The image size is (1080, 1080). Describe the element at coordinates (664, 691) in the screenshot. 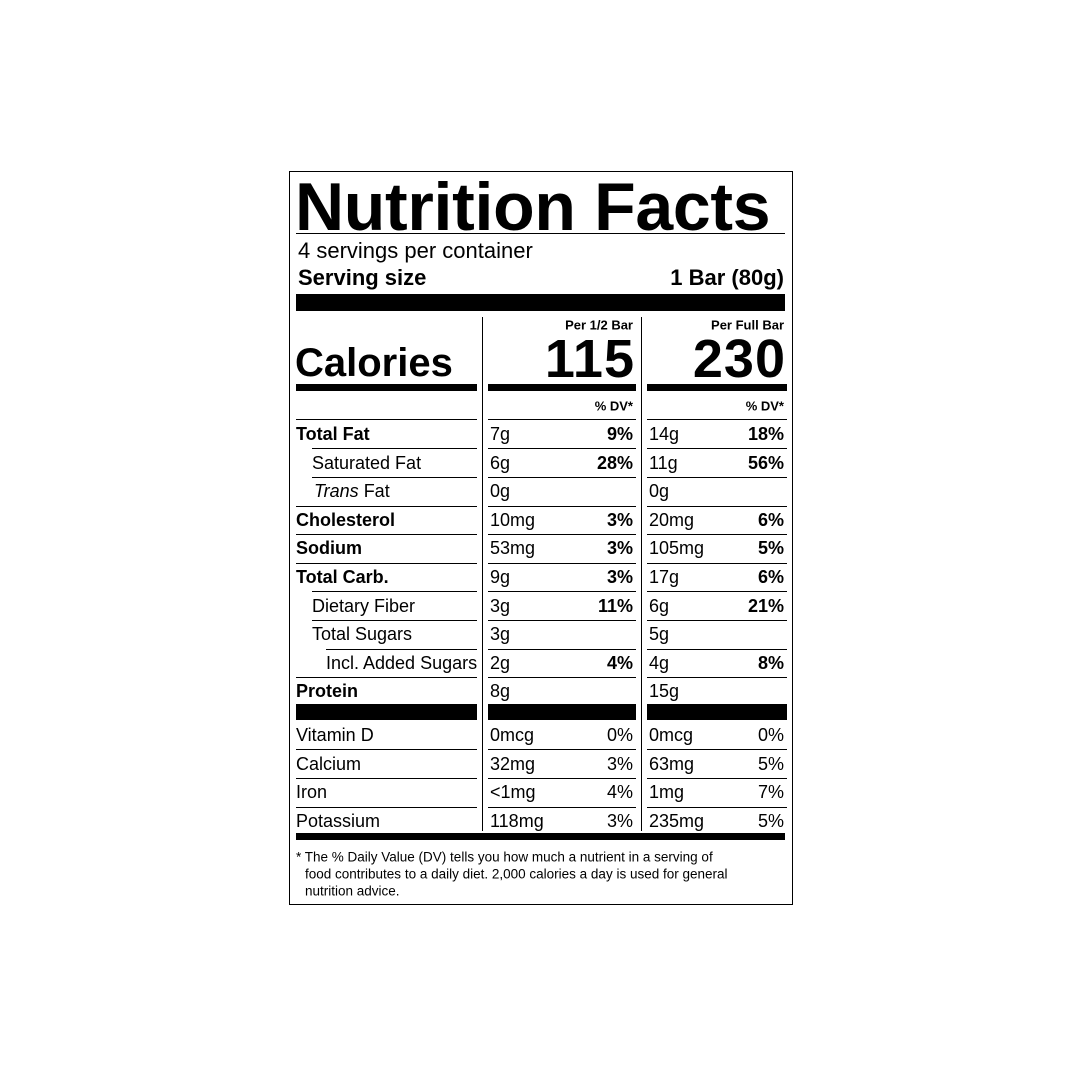

I see `amount: 15g` at that location.